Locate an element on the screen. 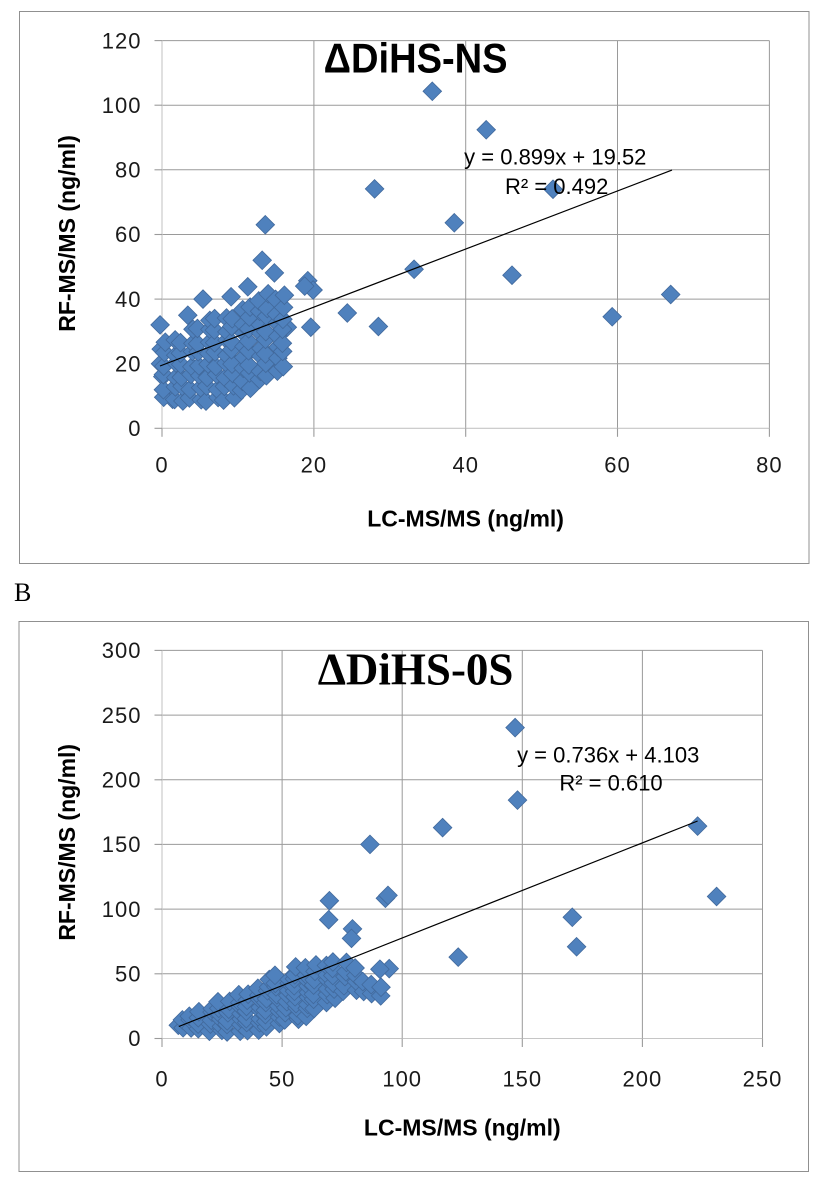 The height and width of the screenshot is (1190, 838). svg-text: 300 is located at coordinates (122, 650).